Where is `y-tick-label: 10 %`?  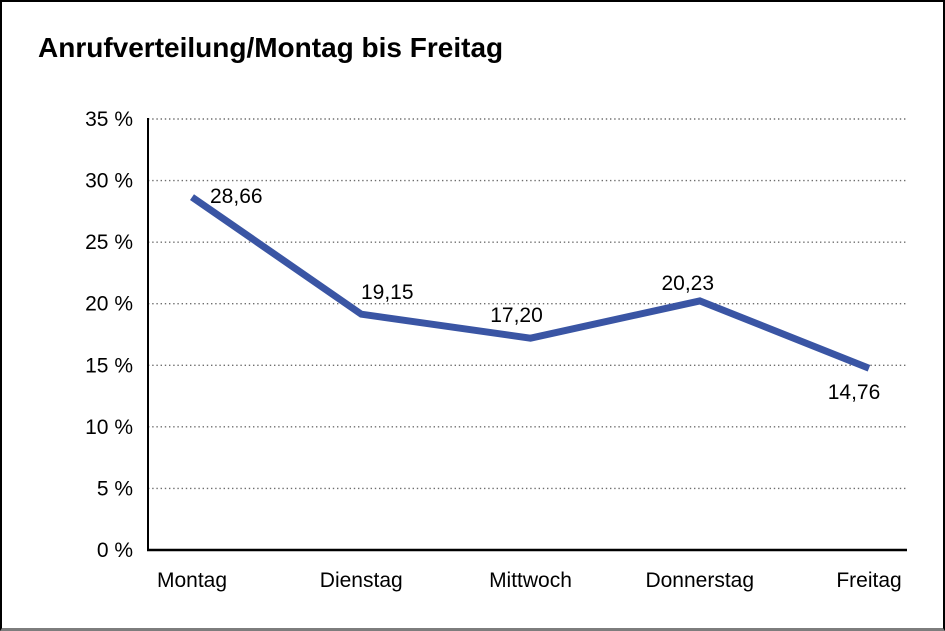 y-tick-label: 10 % is located at coordinates (109, 427).